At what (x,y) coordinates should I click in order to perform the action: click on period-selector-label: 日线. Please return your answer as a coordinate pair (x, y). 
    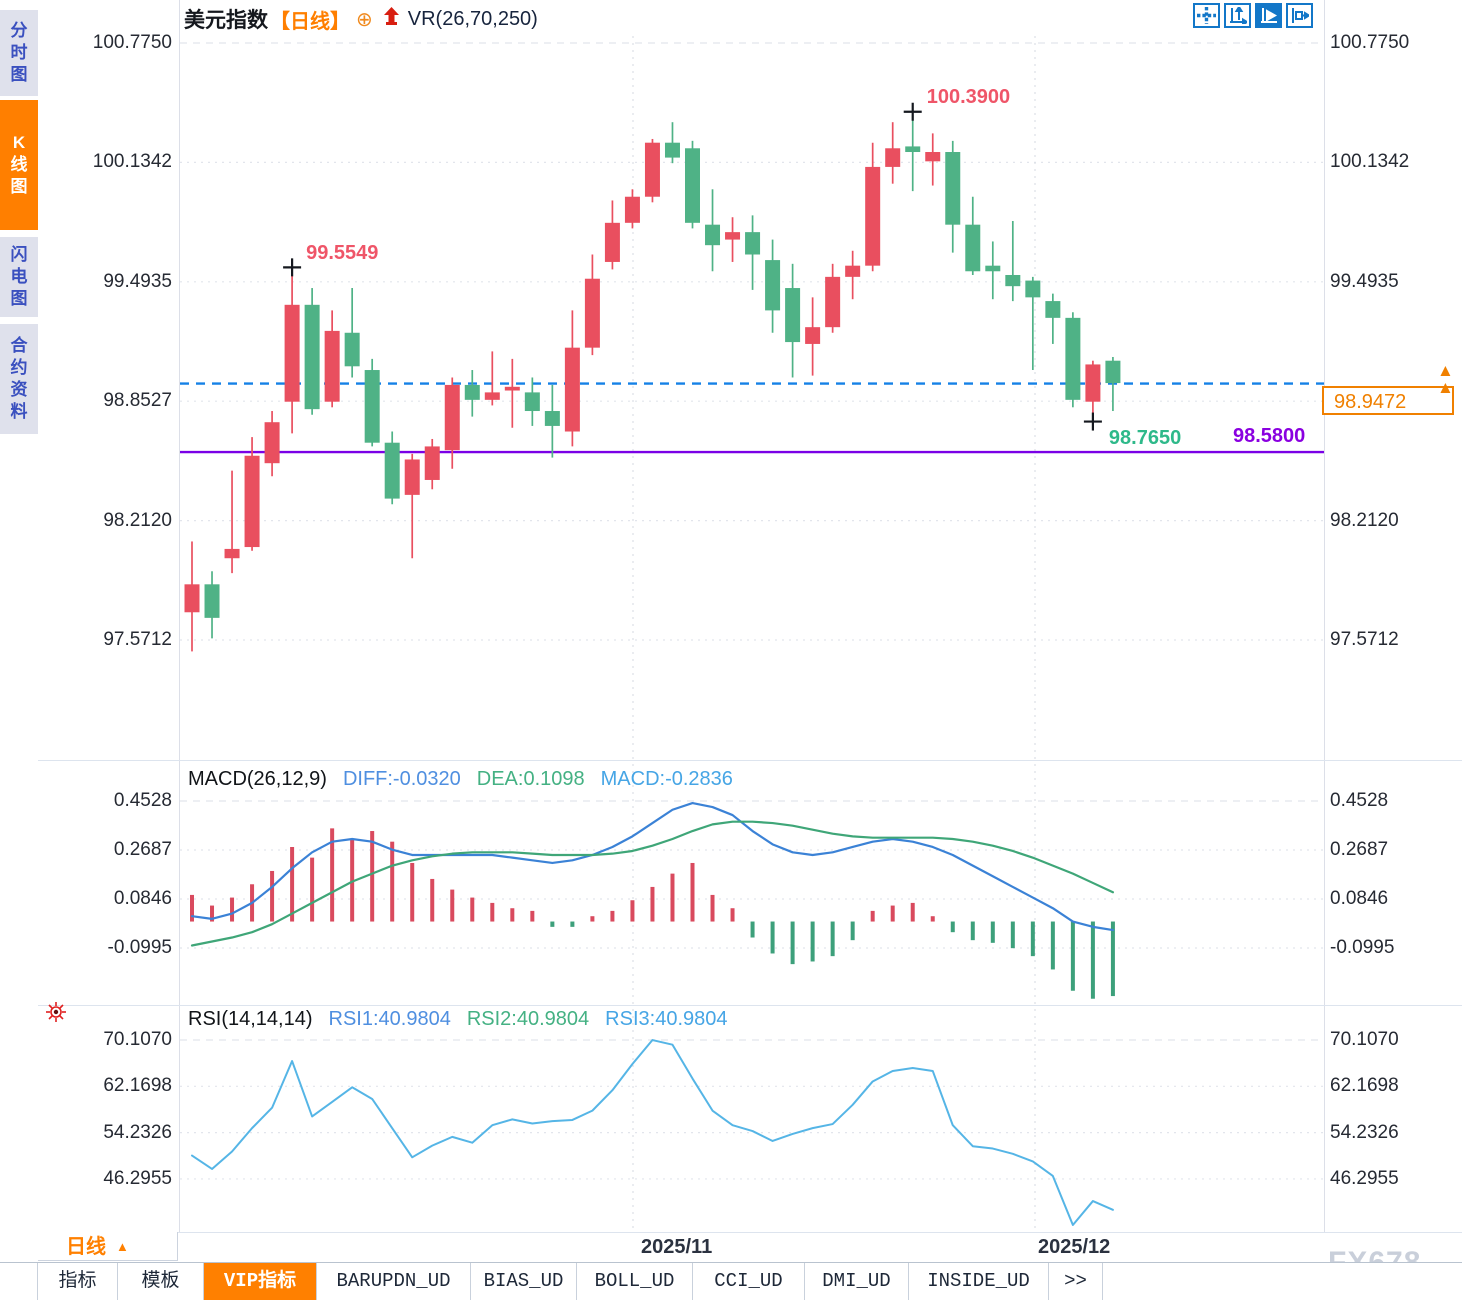
    Looking at the image, I should click on (86, 1247).